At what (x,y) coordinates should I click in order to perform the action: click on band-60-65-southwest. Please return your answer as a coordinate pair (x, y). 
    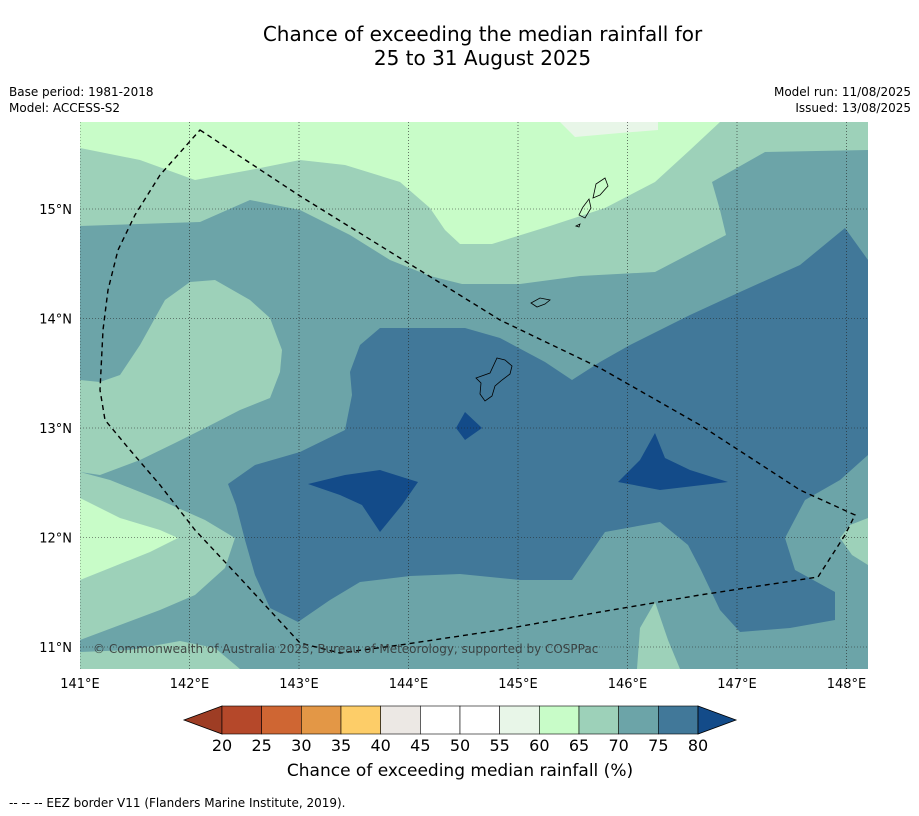
    Looking at the image, I should click on (129, 539).